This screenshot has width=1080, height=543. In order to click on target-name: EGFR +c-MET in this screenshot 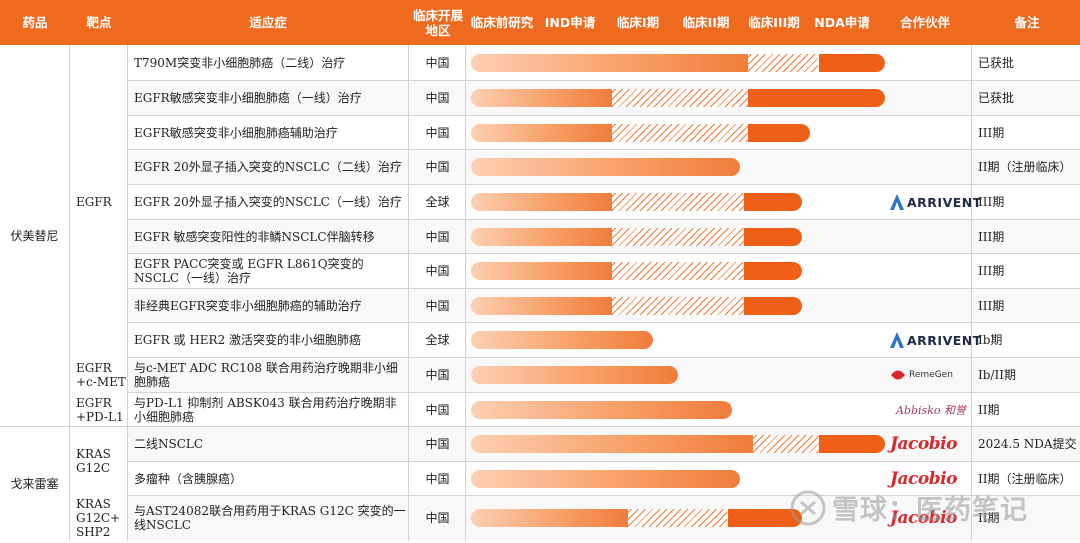, I will do `click(101, 375)`.